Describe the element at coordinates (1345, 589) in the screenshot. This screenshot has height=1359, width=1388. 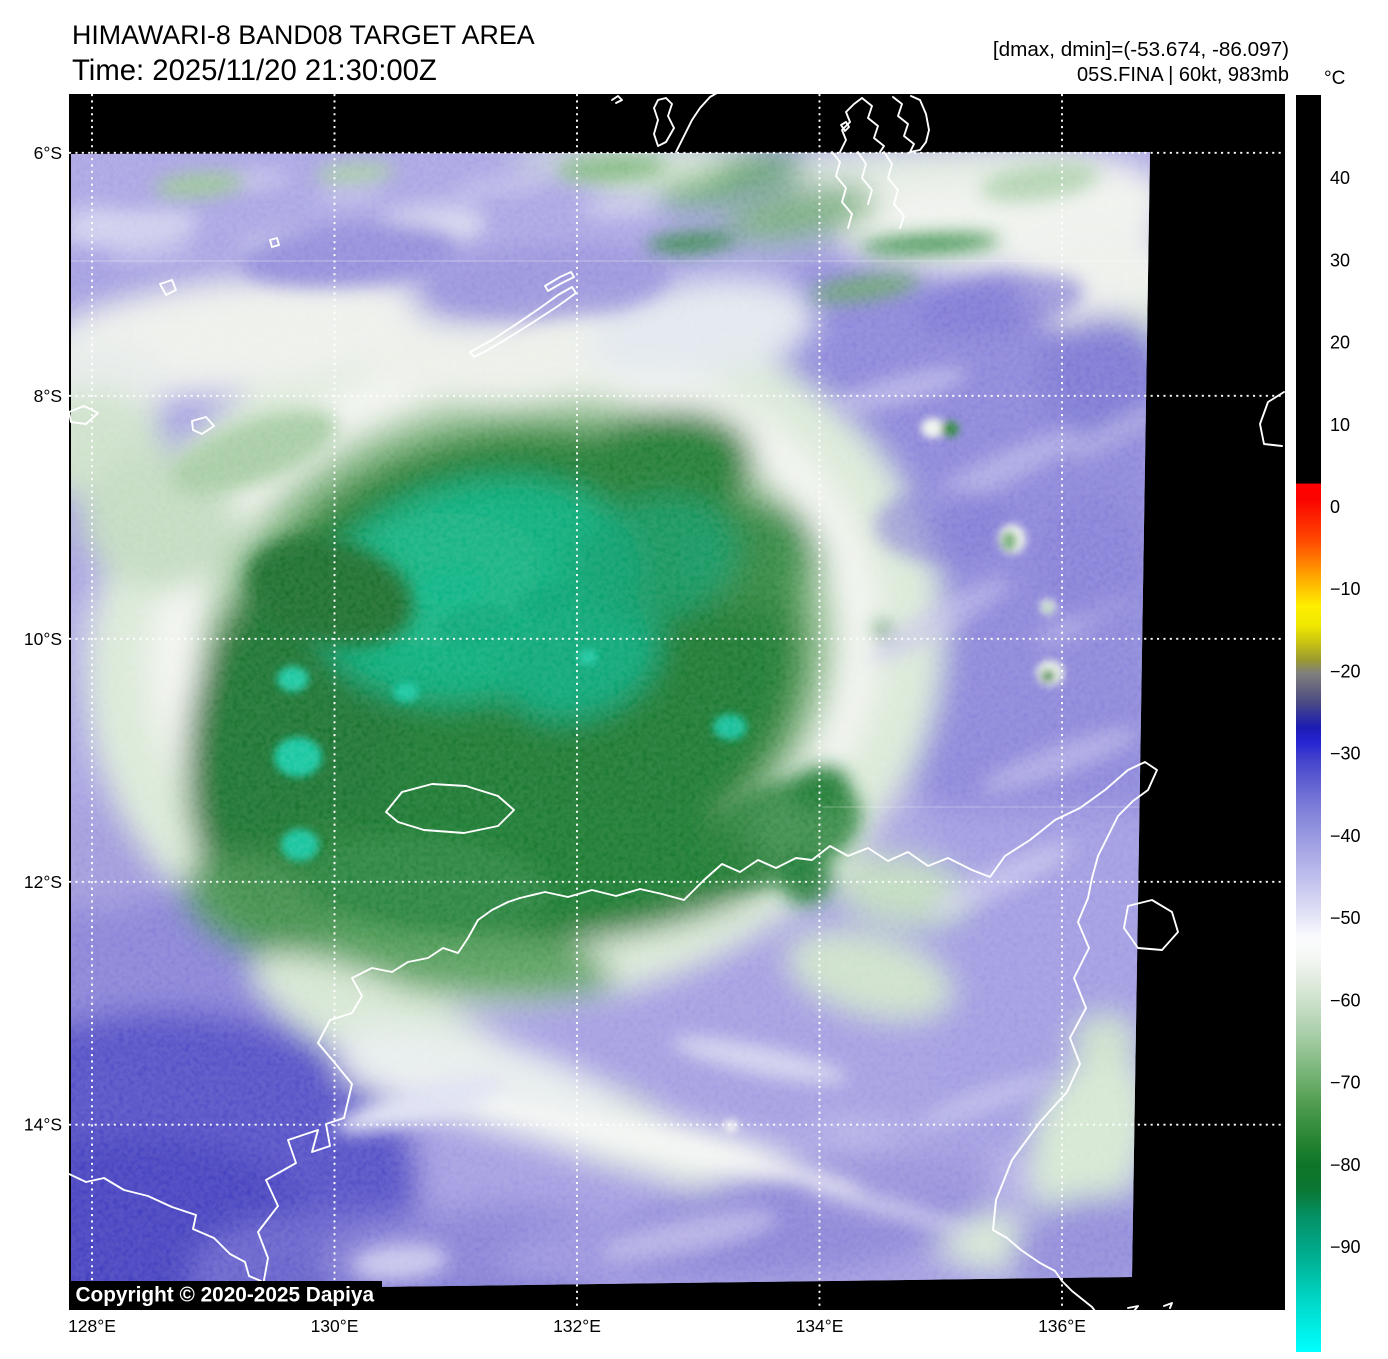
I see `svg-text: −10` at that location.